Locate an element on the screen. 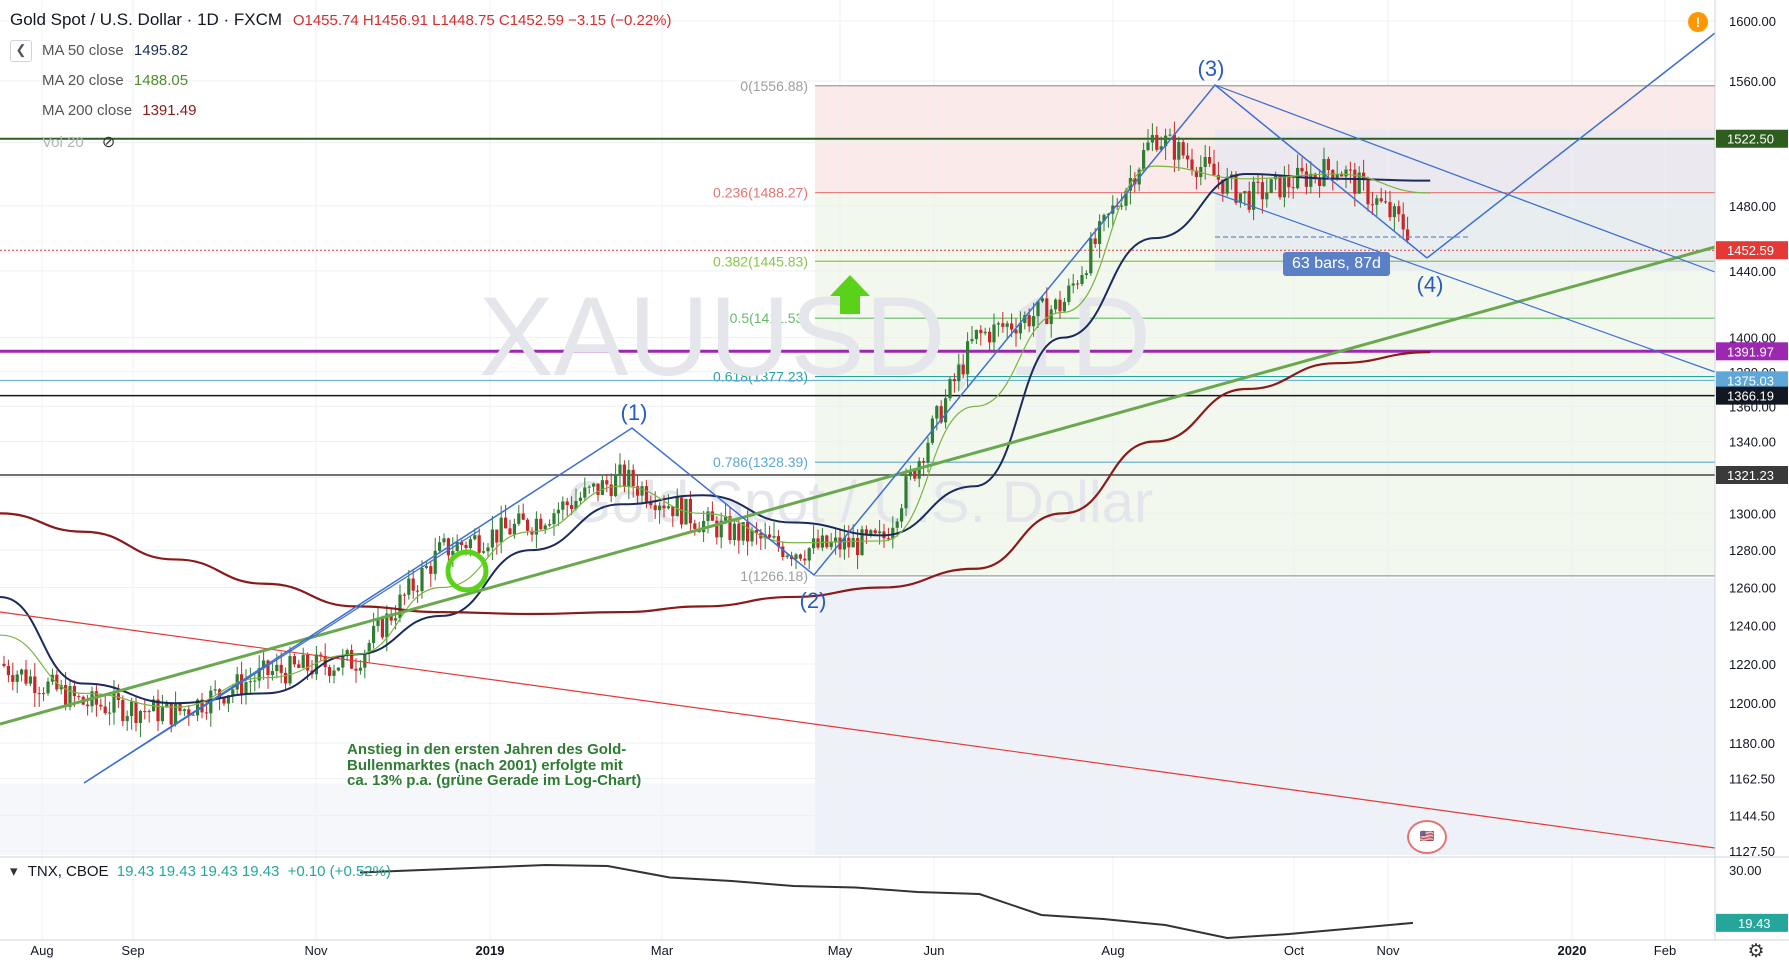  collapse-icon: ❮ is located at coordinates (21, 51).